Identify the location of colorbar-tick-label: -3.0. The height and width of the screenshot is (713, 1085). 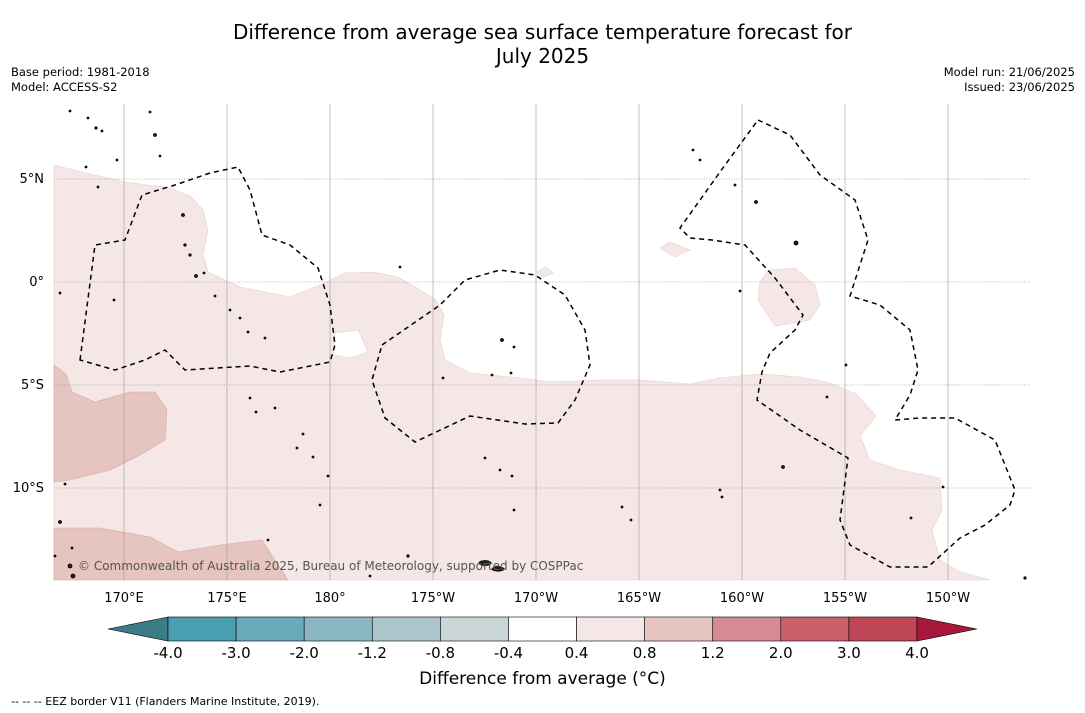
(235, 653).